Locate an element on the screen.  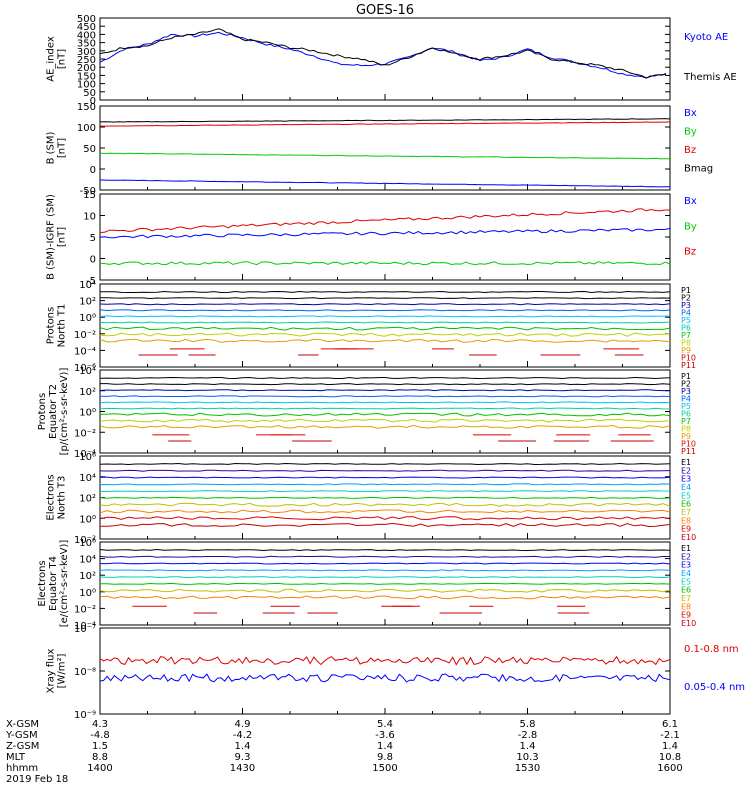
x-value-x-gsm-3: 5.8 is located at coordinates (528, 724).